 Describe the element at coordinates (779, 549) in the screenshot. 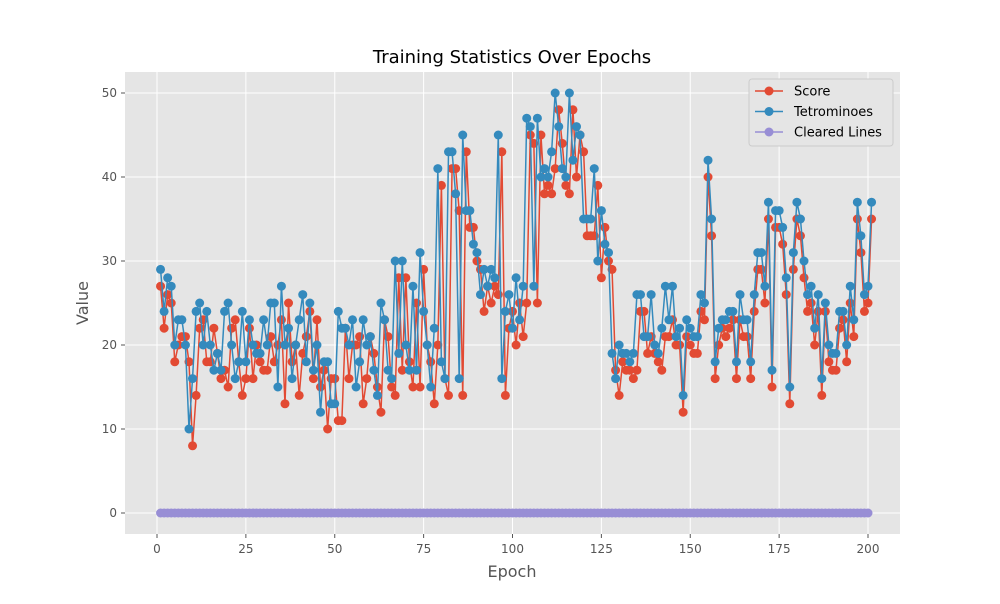

I see `x-tick-label: 175` at that location.